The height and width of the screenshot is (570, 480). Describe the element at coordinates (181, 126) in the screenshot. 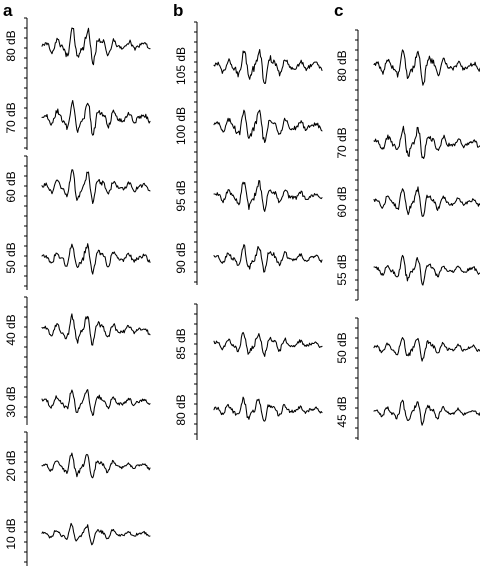

I see `trace-label: 100 dB` at that location.